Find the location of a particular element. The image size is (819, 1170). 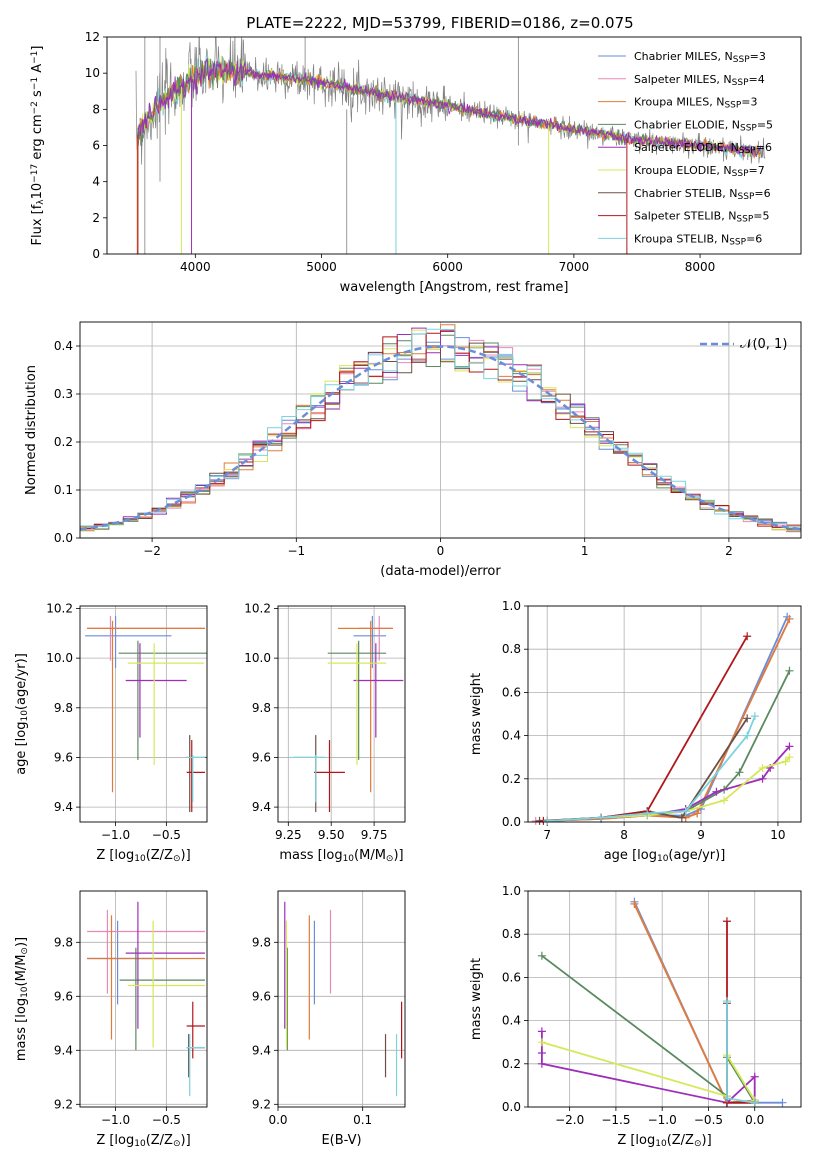

x-axis-label: Z [log10(Z/Z⊙)] is located at coordinates (143, 1141).